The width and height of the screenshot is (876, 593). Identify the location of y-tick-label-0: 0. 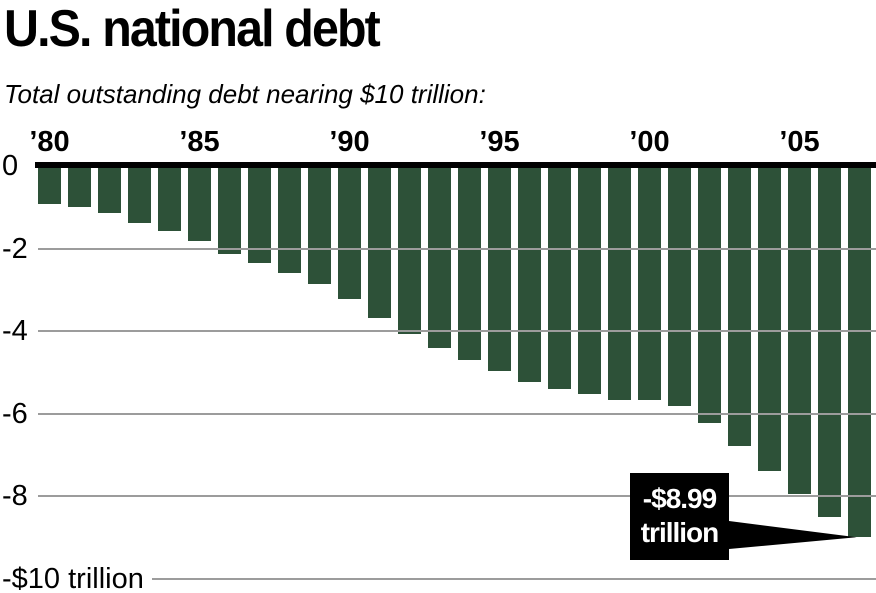
(10, 166).